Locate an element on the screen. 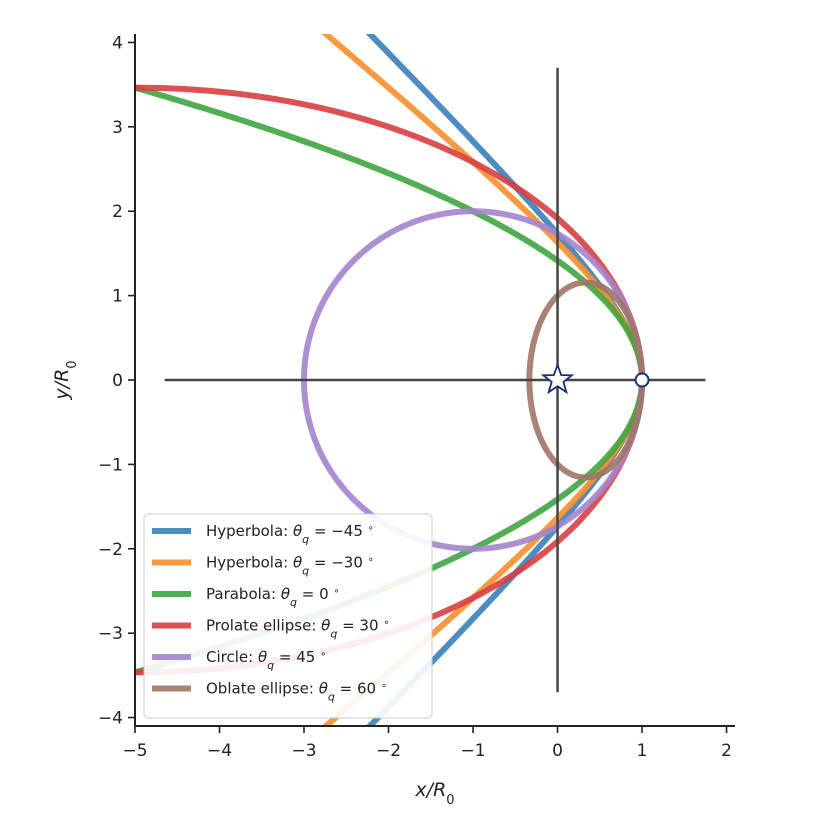 The height and width of the screenshot is (830, 830). y-tick-label: 4 is located at coordinates (117, 43).